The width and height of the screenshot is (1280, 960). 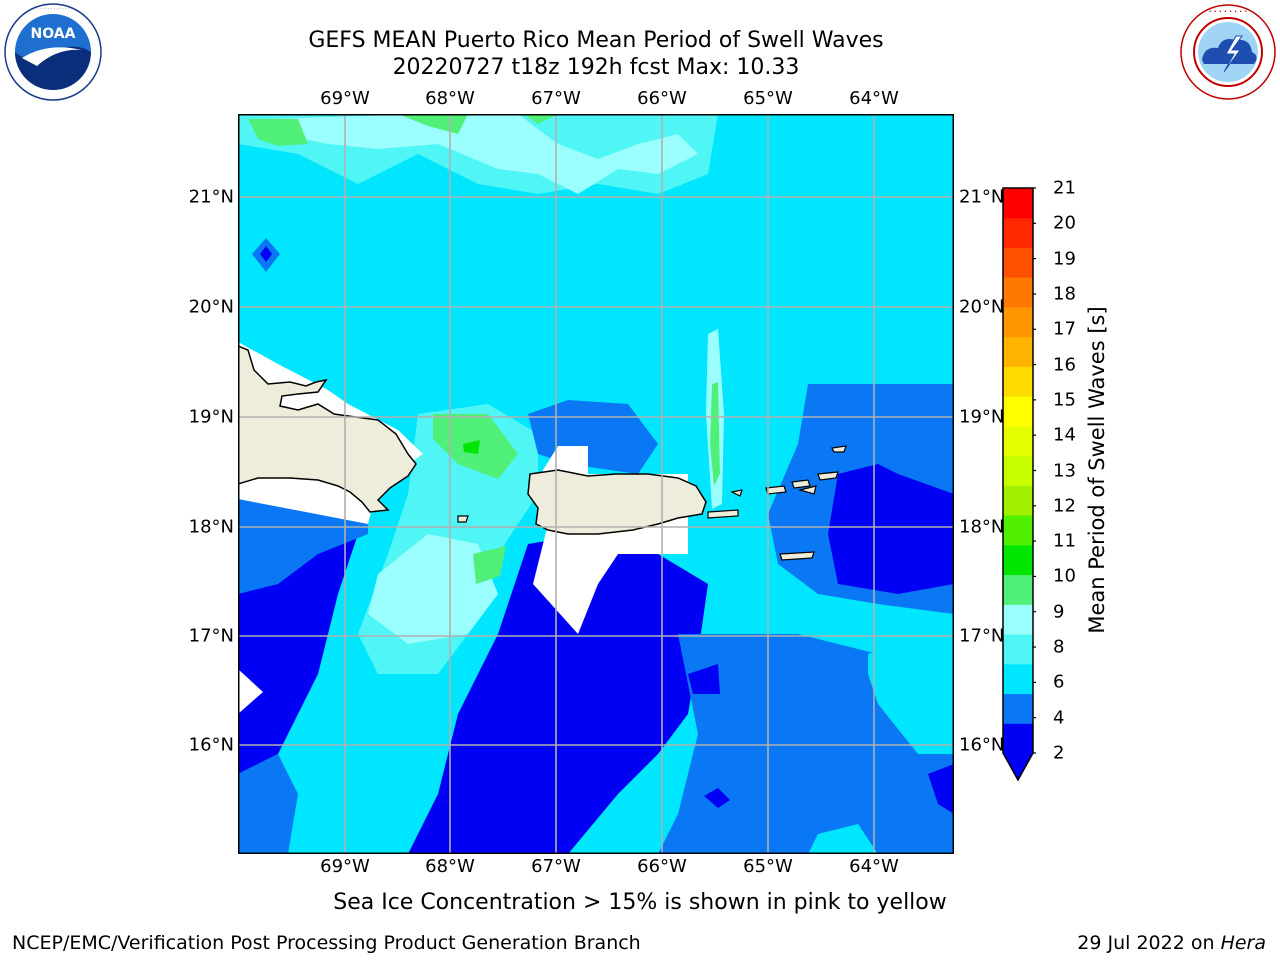 What do you see at coordinates (1059, 753) in the screenshot?
I see `colorbar-tick-label: 2` at bounding box center [1059, 753].